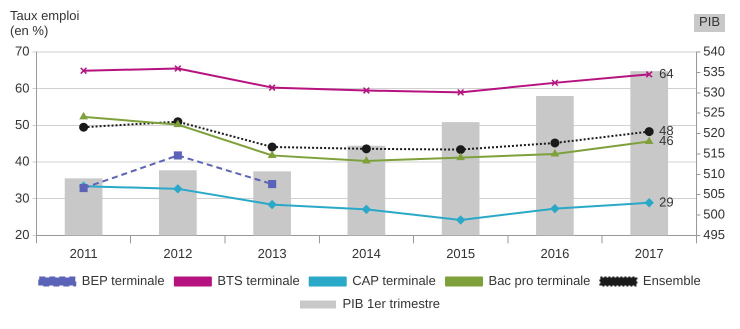 The width and height of the screenshot is (740, 329). I want to click on legend-label: Bac pro terminale, so click(539, 280).